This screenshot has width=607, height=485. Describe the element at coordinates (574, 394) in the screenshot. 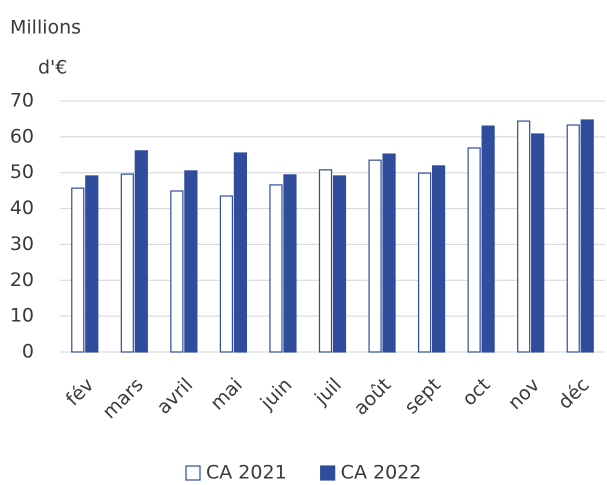

I see `x-tick-label: déc` at that location.